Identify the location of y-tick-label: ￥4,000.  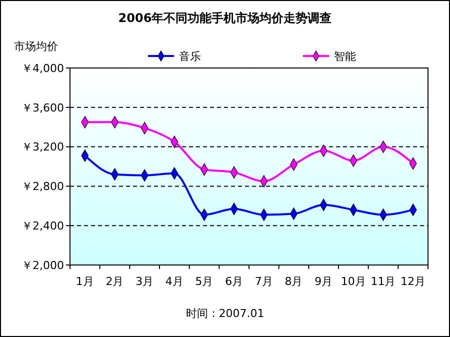
(43, 68).